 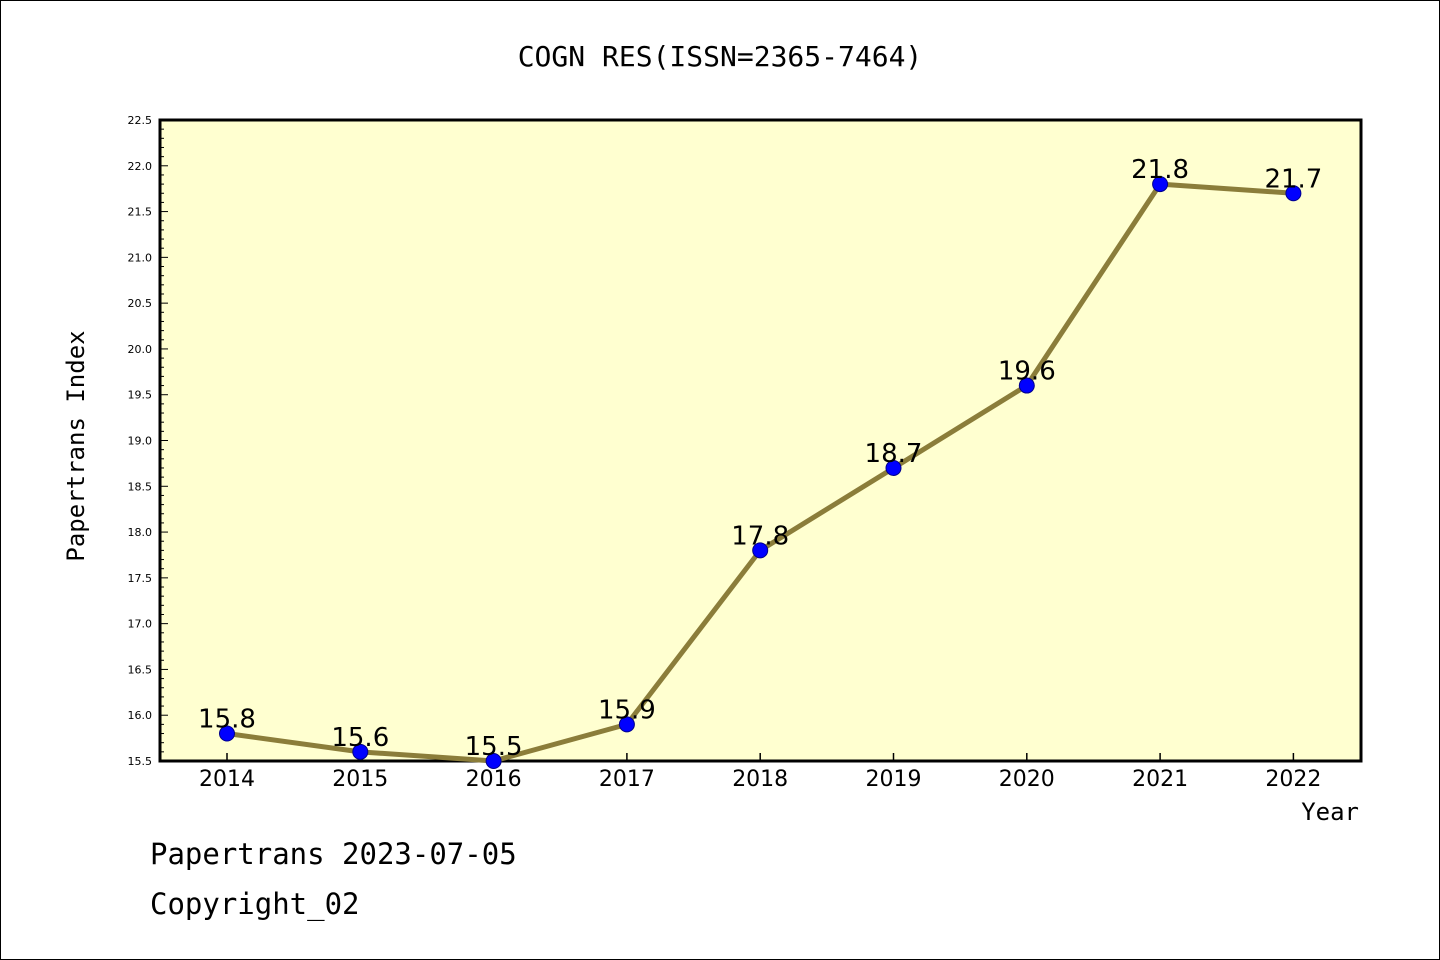 I want to click on y-tick-label: 20.0, so click(x=140, y=349).